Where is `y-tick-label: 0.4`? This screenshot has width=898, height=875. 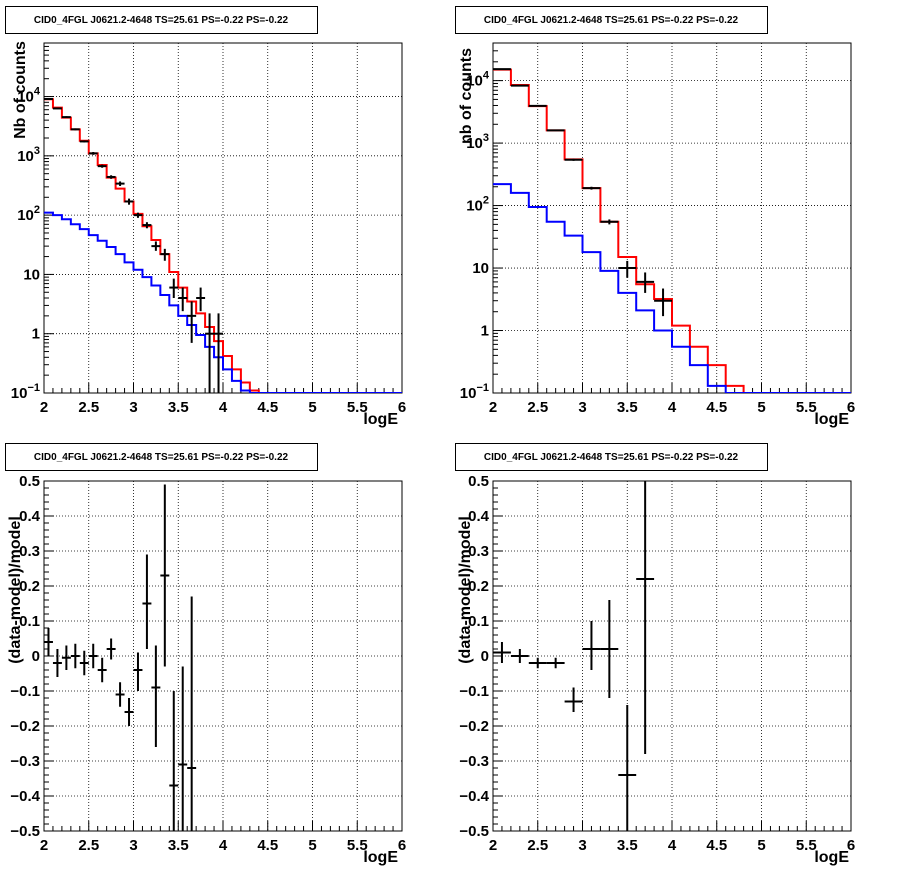
y-tick-label: 0.4 is located at coordinates (479, 516).